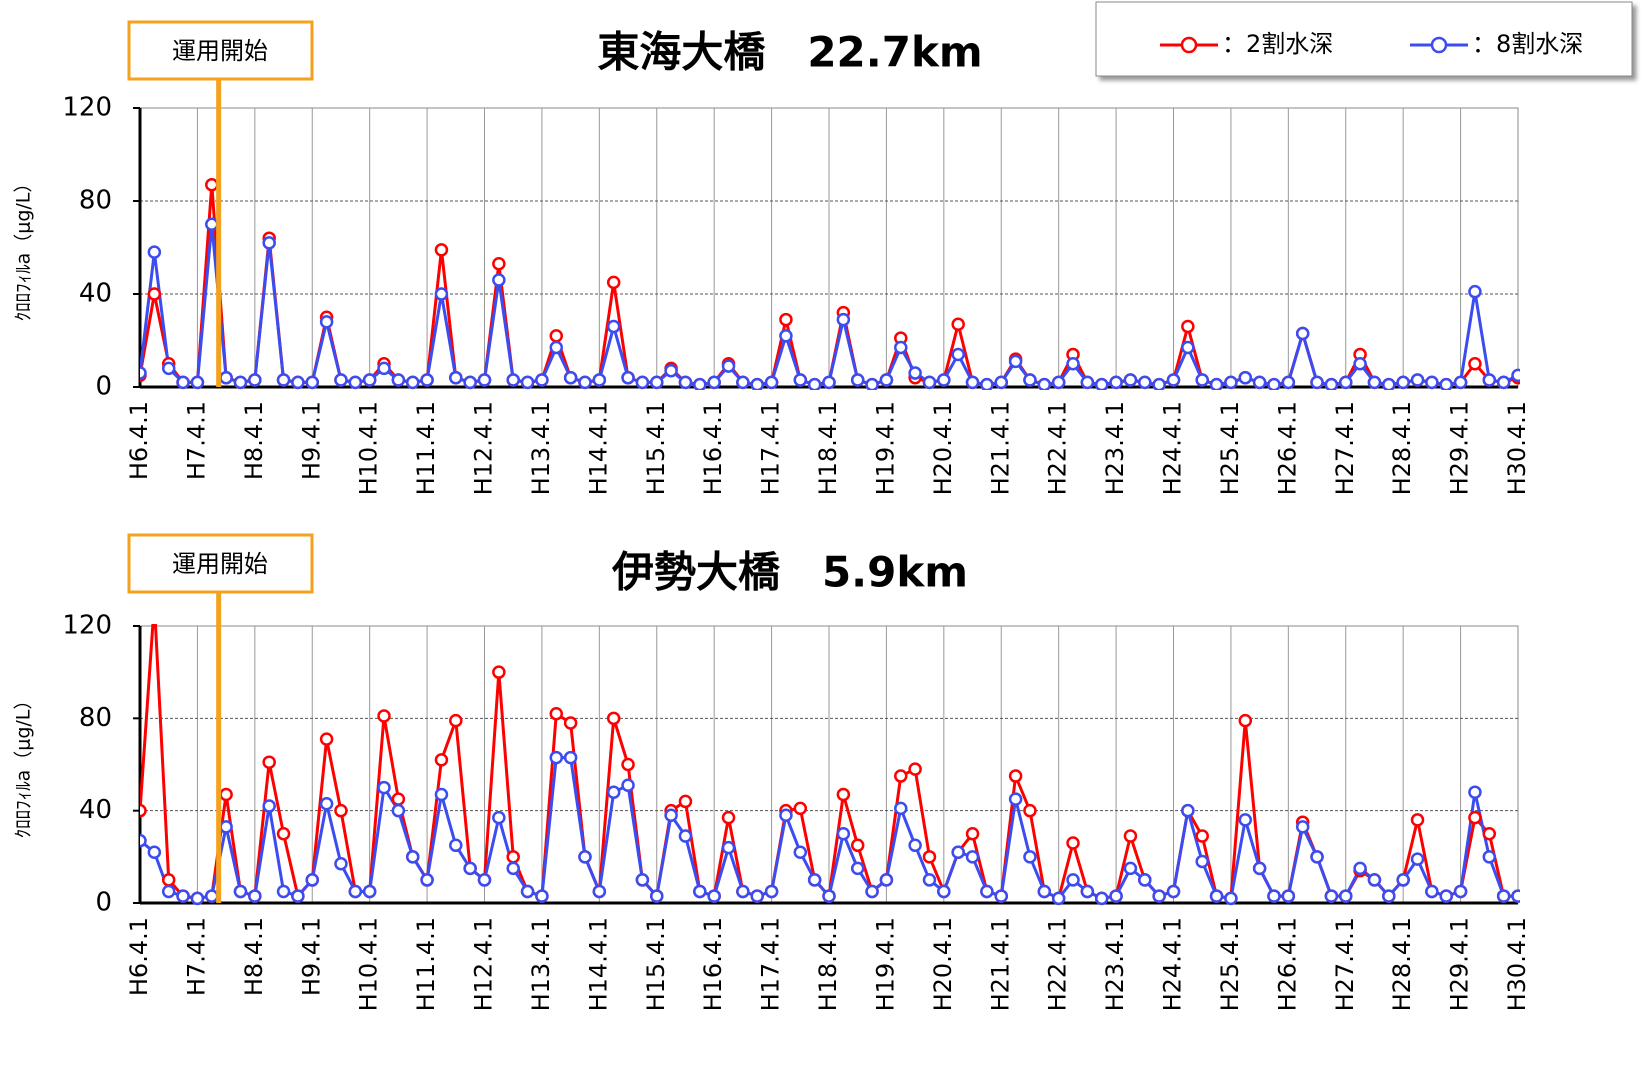  I want to click on y-tick-label: 0, so click(103, 903).